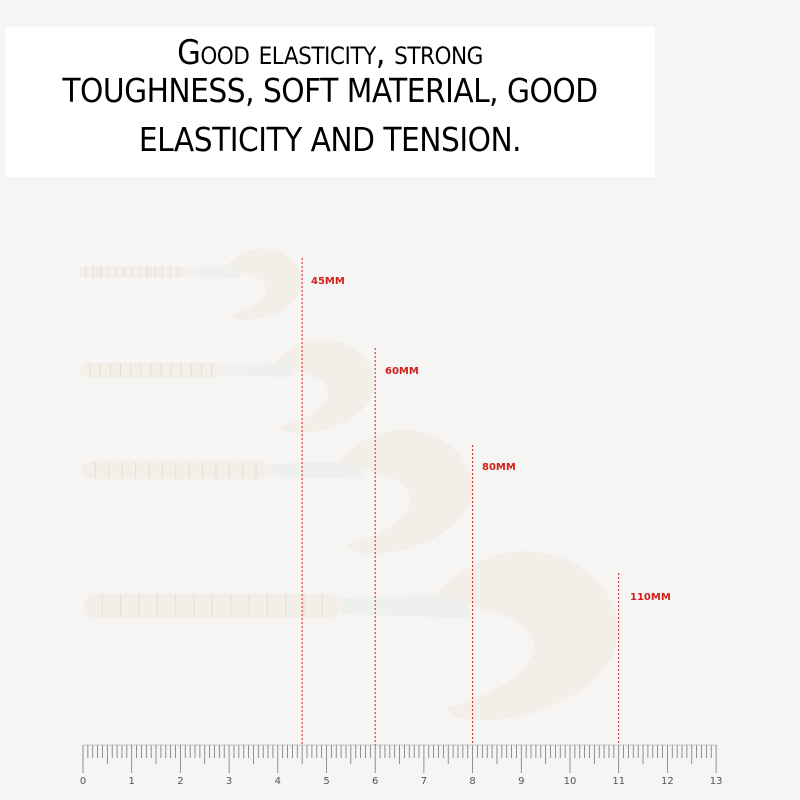 The width and height of the screenshot is (800, 800). I want to click on ruler-tick-label: 4, so click(278, 781).